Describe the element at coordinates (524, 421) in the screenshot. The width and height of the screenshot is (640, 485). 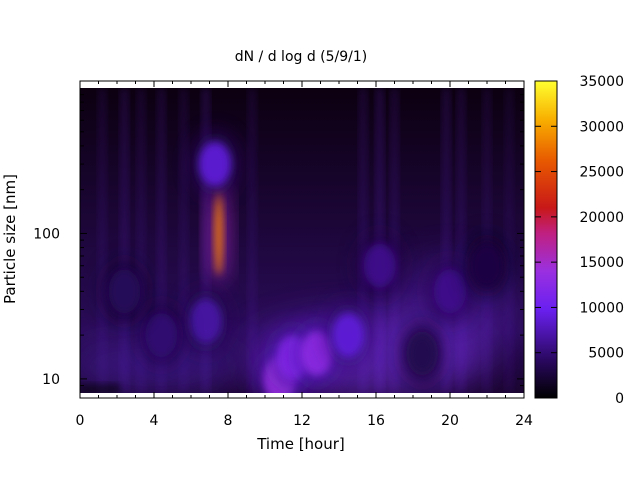
I see `x-tick-label: 24` at that location.